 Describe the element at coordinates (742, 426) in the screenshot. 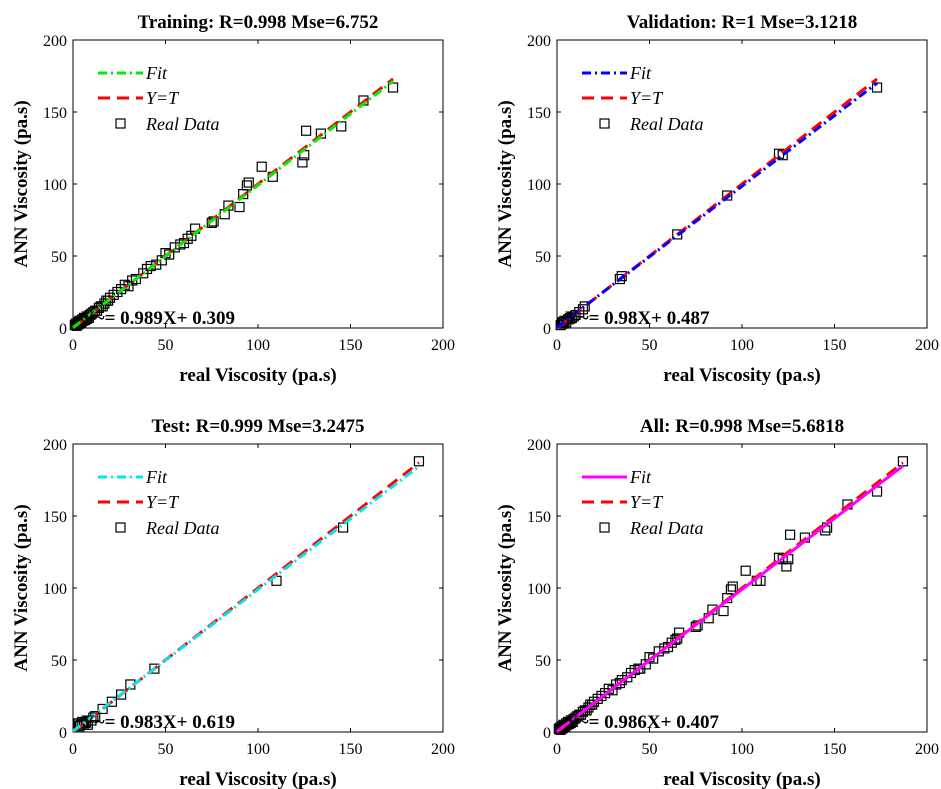

I see `chart-title: All: R=0.998 Mse=5.6818` at that location.